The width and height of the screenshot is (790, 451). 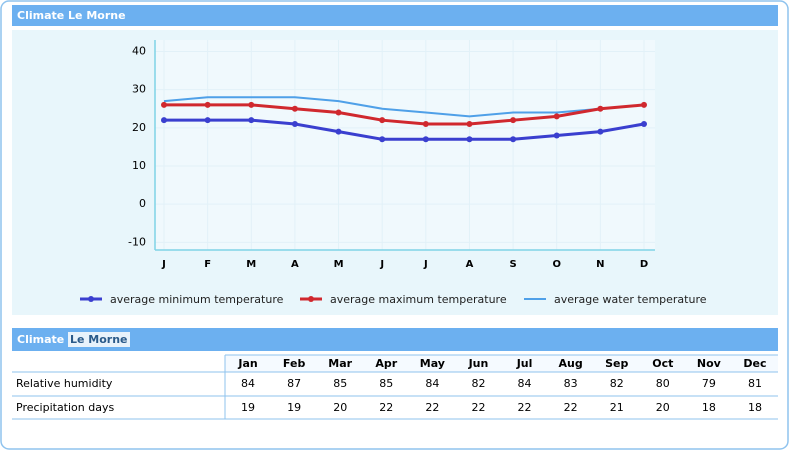 I want to click on y-tick-label: 30, so click(x=139, y=89).